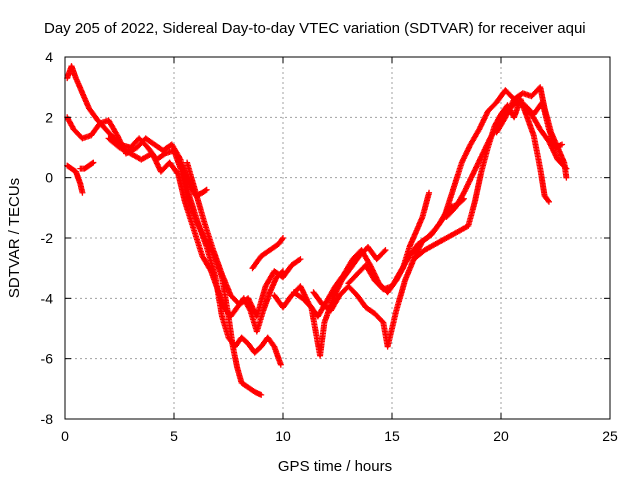 The image size is (640, 480). Describe the element at coordinates (49, 57) in the screenshot. I see `y-tick-label: 4` at that location.